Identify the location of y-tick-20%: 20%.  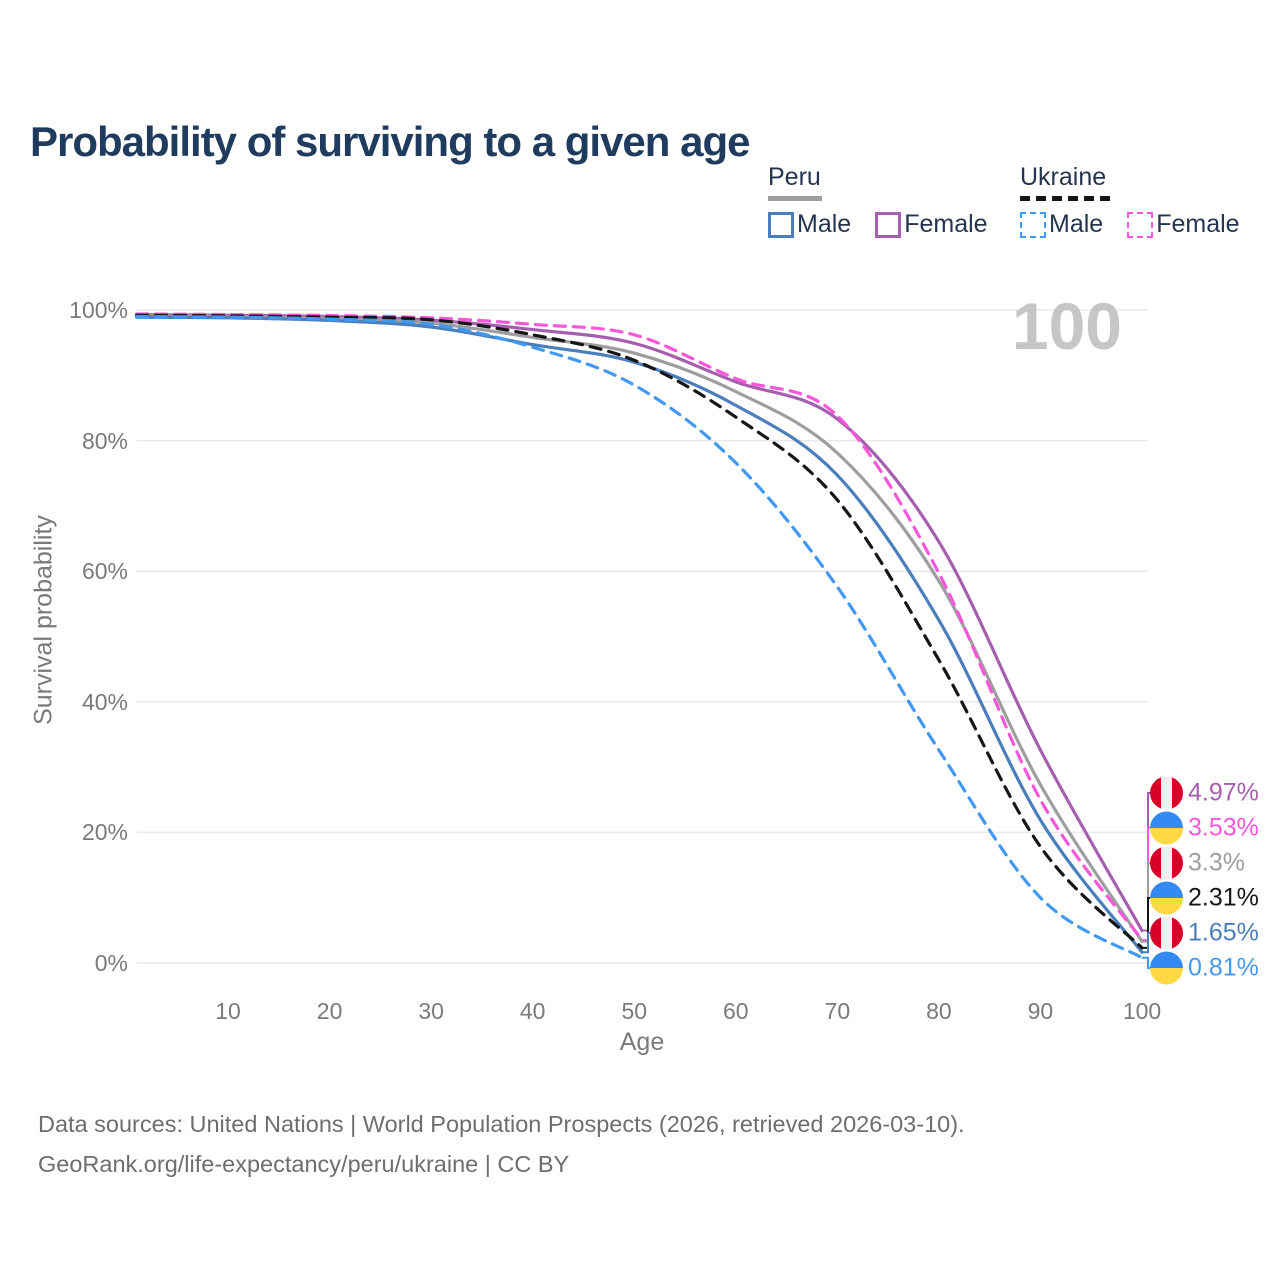
(104, 832).